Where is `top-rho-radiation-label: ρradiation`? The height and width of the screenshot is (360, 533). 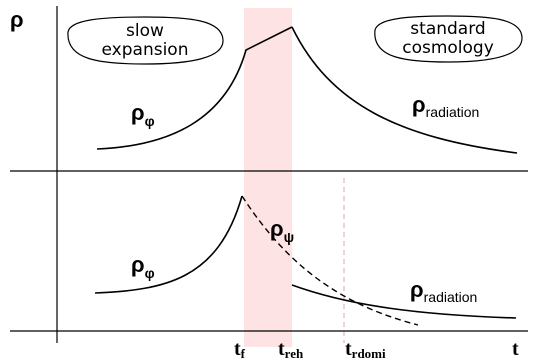
top-rho-radiation-label: ρradiation is located at coordinates (445, 106).